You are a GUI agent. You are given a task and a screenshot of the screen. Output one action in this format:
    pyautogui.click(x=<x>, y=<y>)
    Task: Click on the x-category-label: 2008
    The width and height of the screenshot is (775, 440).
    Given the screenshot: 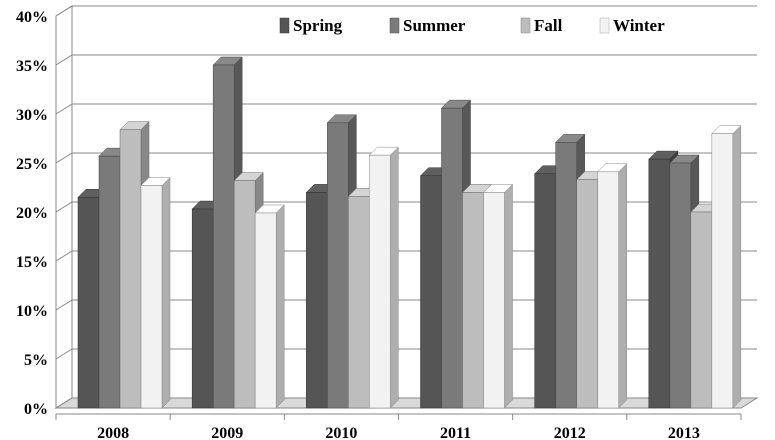 What is the action you would take?
    pyautogui.click(x=113, y=432)
    